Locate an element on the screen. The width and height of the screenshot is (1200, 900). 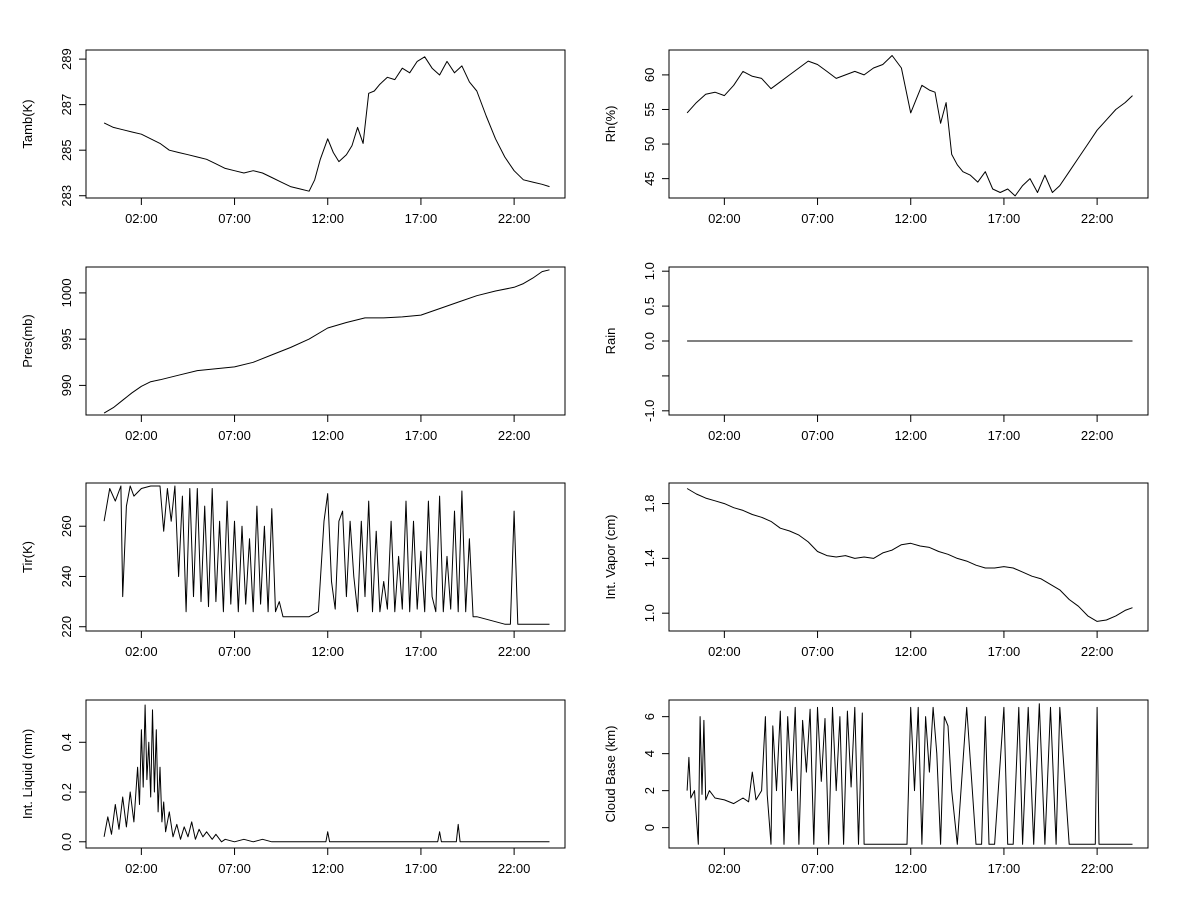
y-tick-label: 220 is located at coordinates (66, 627).